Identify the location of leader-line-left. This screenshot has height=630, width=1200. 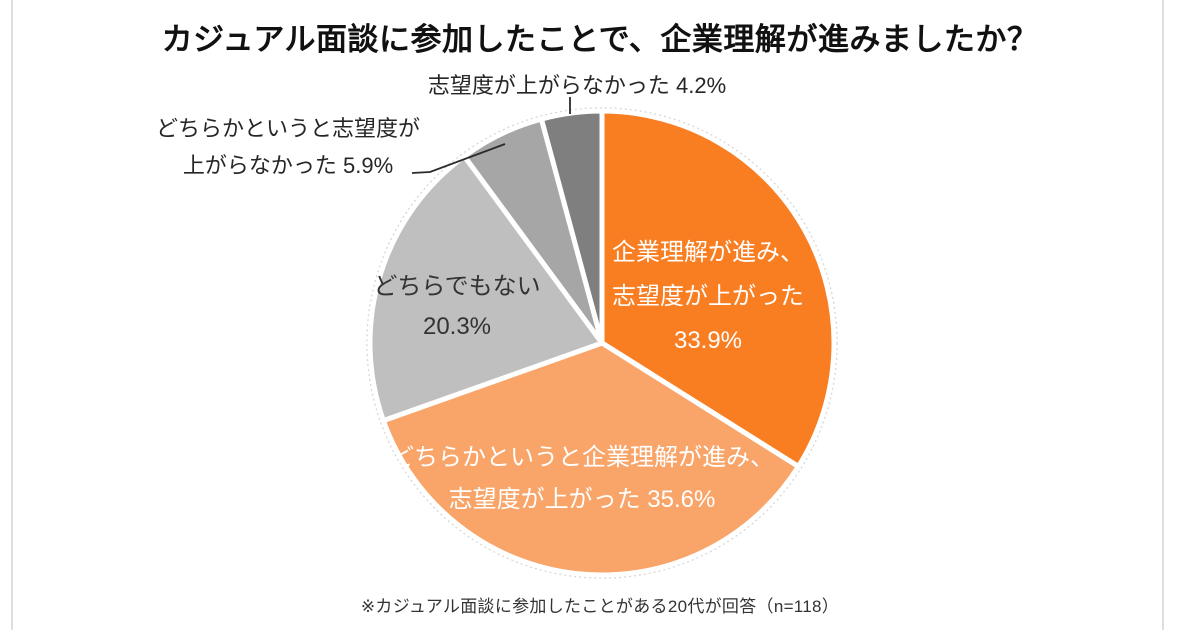
(458, 158).